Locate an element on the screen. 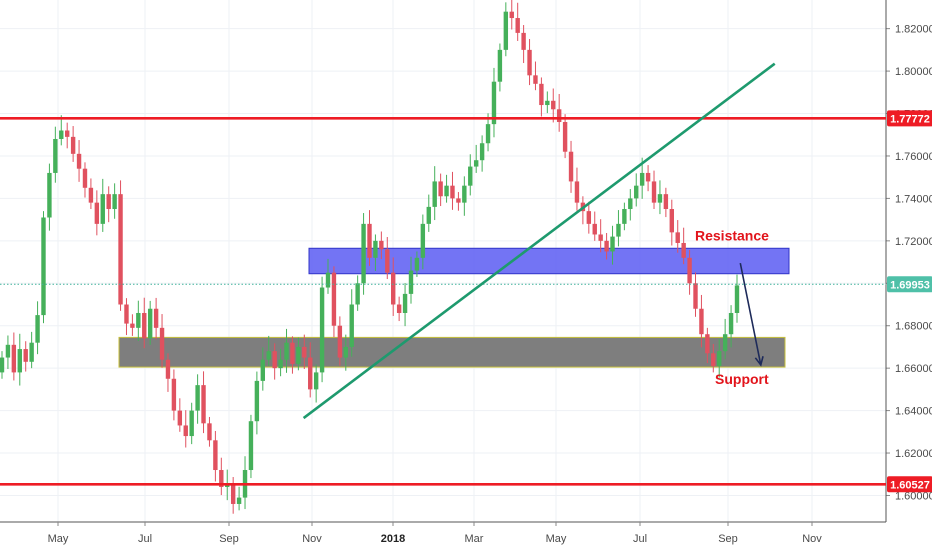  y-tick-label: 1.62000 is located at coordinates (913, 454).